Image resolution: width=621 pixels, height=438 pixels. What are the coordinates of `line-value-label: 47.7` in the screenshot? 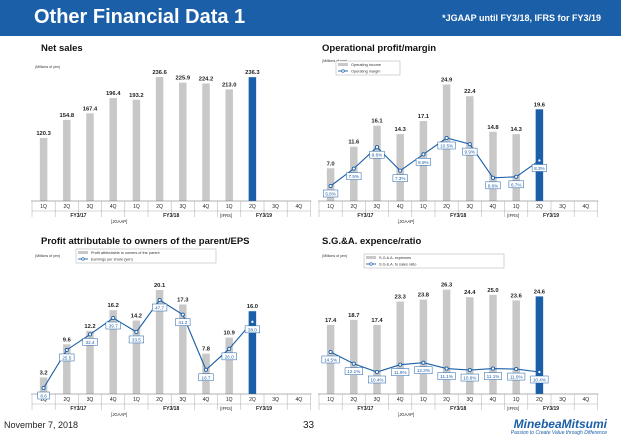 It's located at (159, 308).